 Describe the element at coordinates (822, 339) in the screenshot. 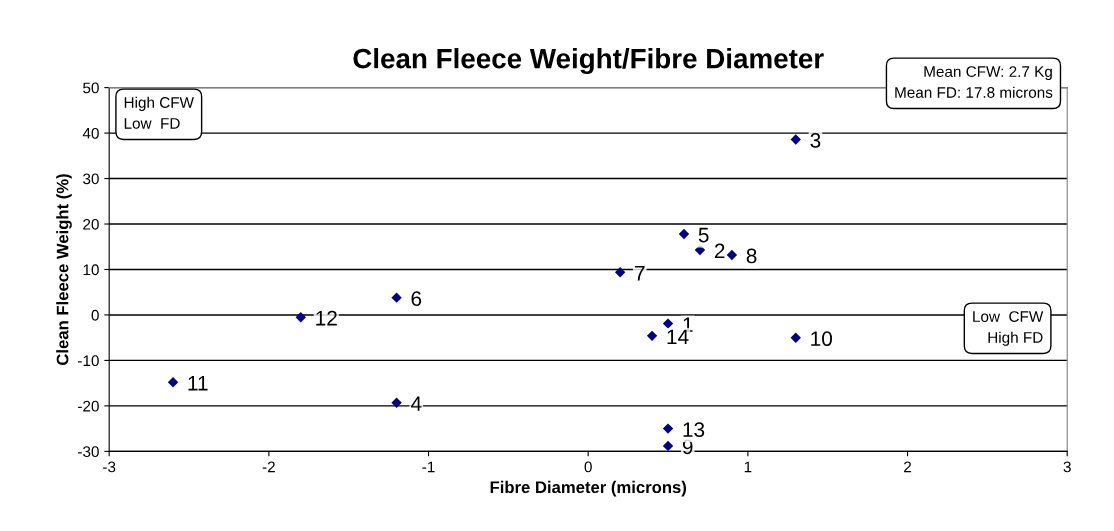

I see `annotation: 10` at that location.